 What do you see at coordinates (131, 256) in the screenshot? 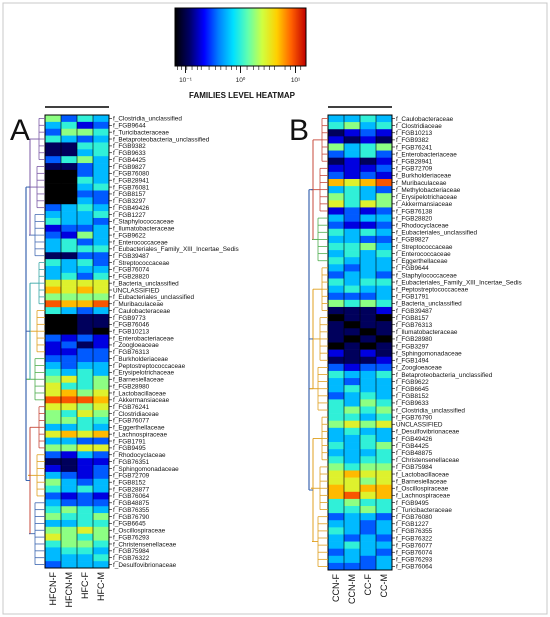
I see `row-label: f_FGB39487` at bounding box center [131, 256].